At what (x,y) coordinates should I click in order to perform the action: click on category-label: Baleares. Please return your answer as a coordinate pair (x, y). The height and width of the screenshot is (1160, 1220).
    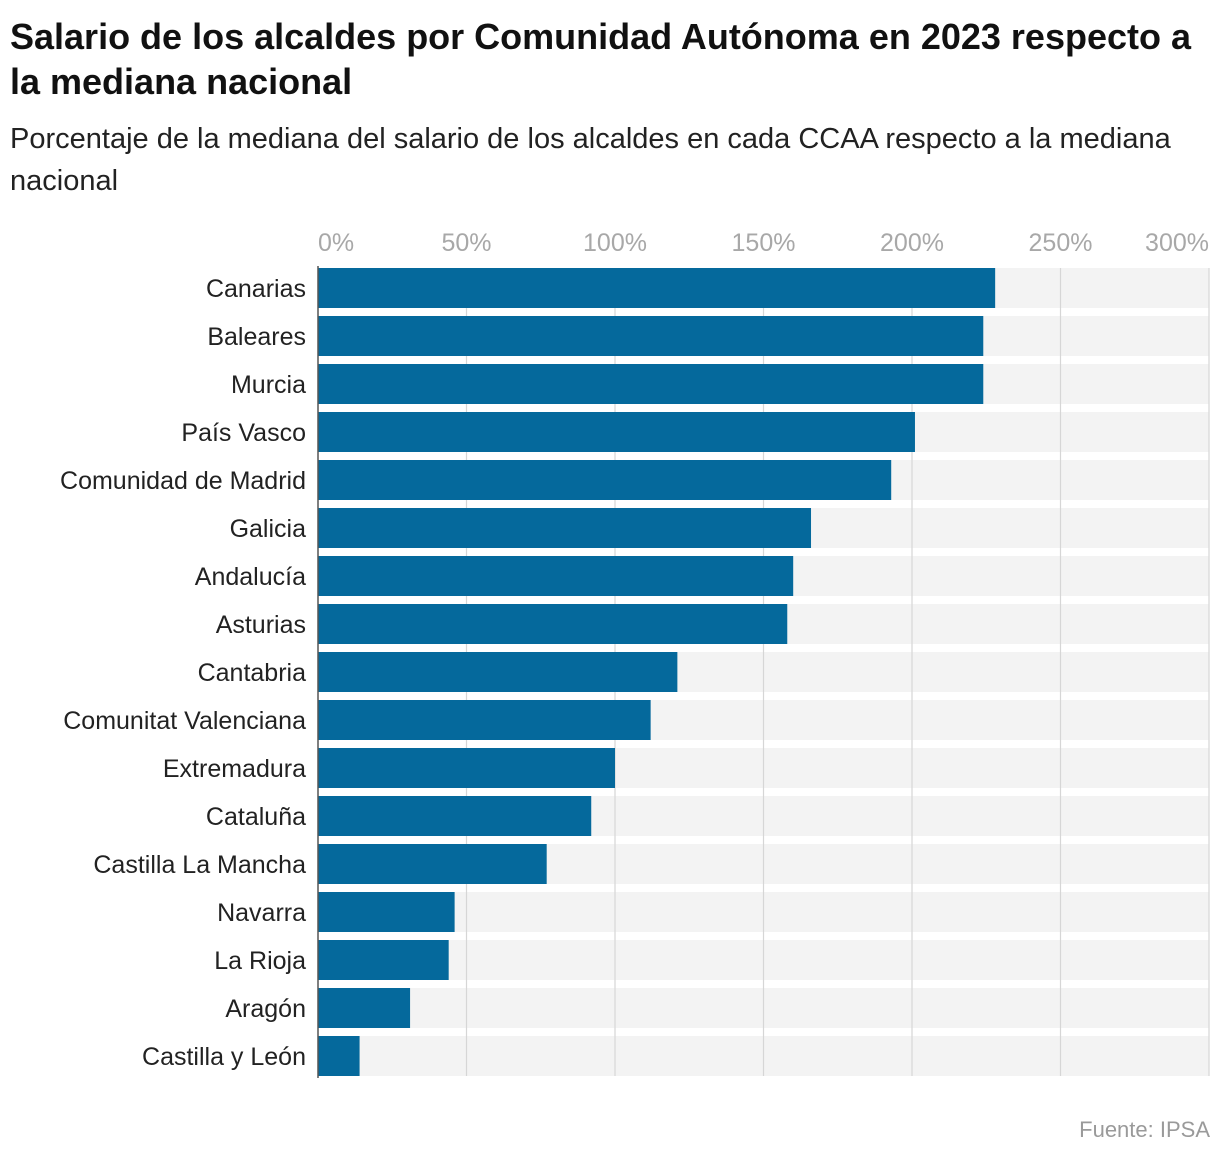
    Looking at the image, I should click on (256, 337).